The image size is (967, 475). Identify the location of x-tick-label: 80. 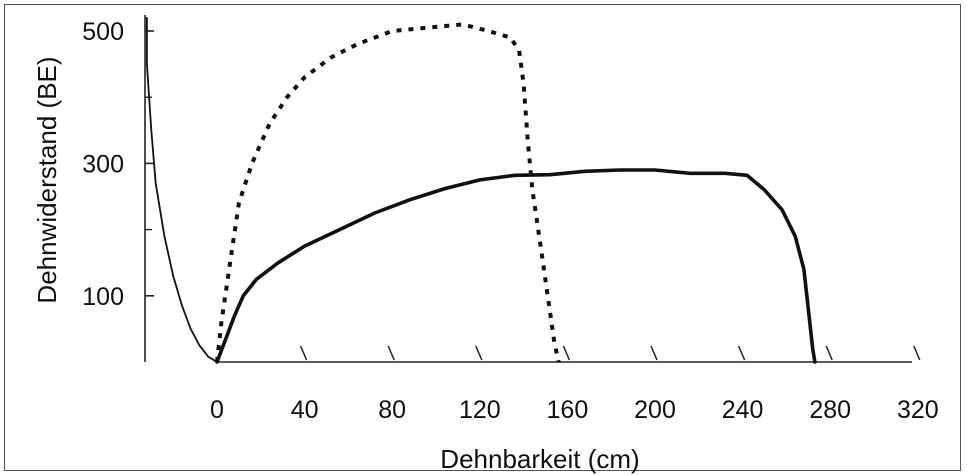
(392, 410).